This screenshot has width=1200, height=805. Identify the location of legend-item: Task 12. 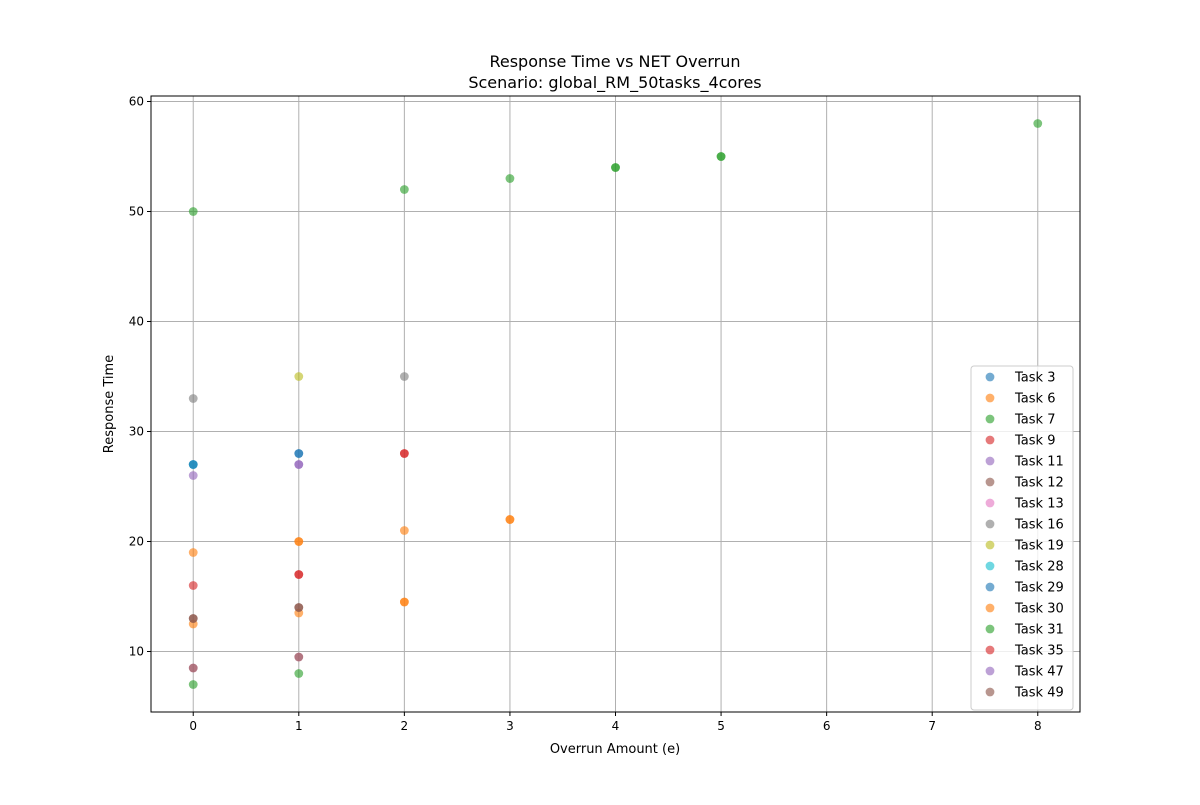
(1024, 483).